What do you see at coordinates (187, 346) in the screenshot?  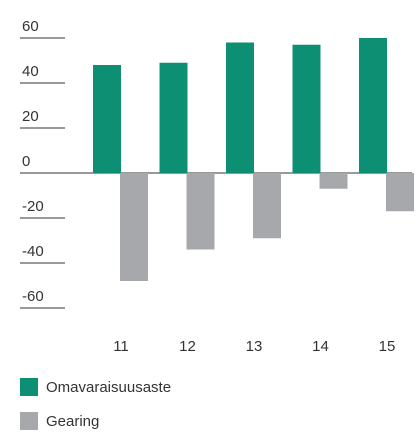 I see `x-tick-label: 12` at bounding box center [187, 346].